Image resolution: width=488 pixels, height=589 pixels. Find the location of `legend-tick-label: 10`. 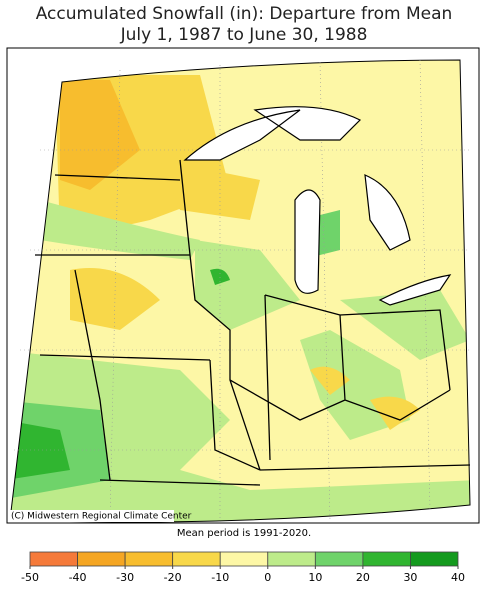

legend-tick-label: 10 is located at coordinates (315, 577).